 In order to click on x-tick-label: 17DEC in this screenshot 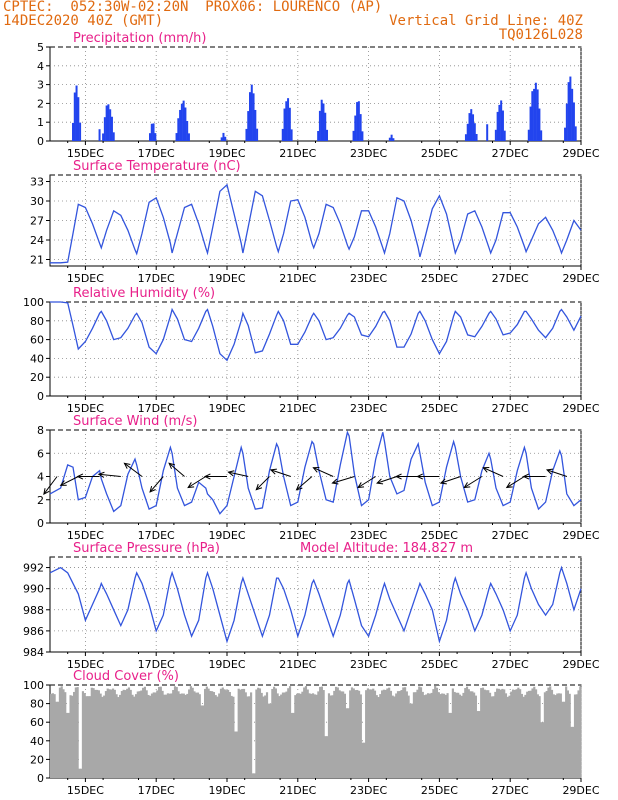, I will do `click(156, 790)`.